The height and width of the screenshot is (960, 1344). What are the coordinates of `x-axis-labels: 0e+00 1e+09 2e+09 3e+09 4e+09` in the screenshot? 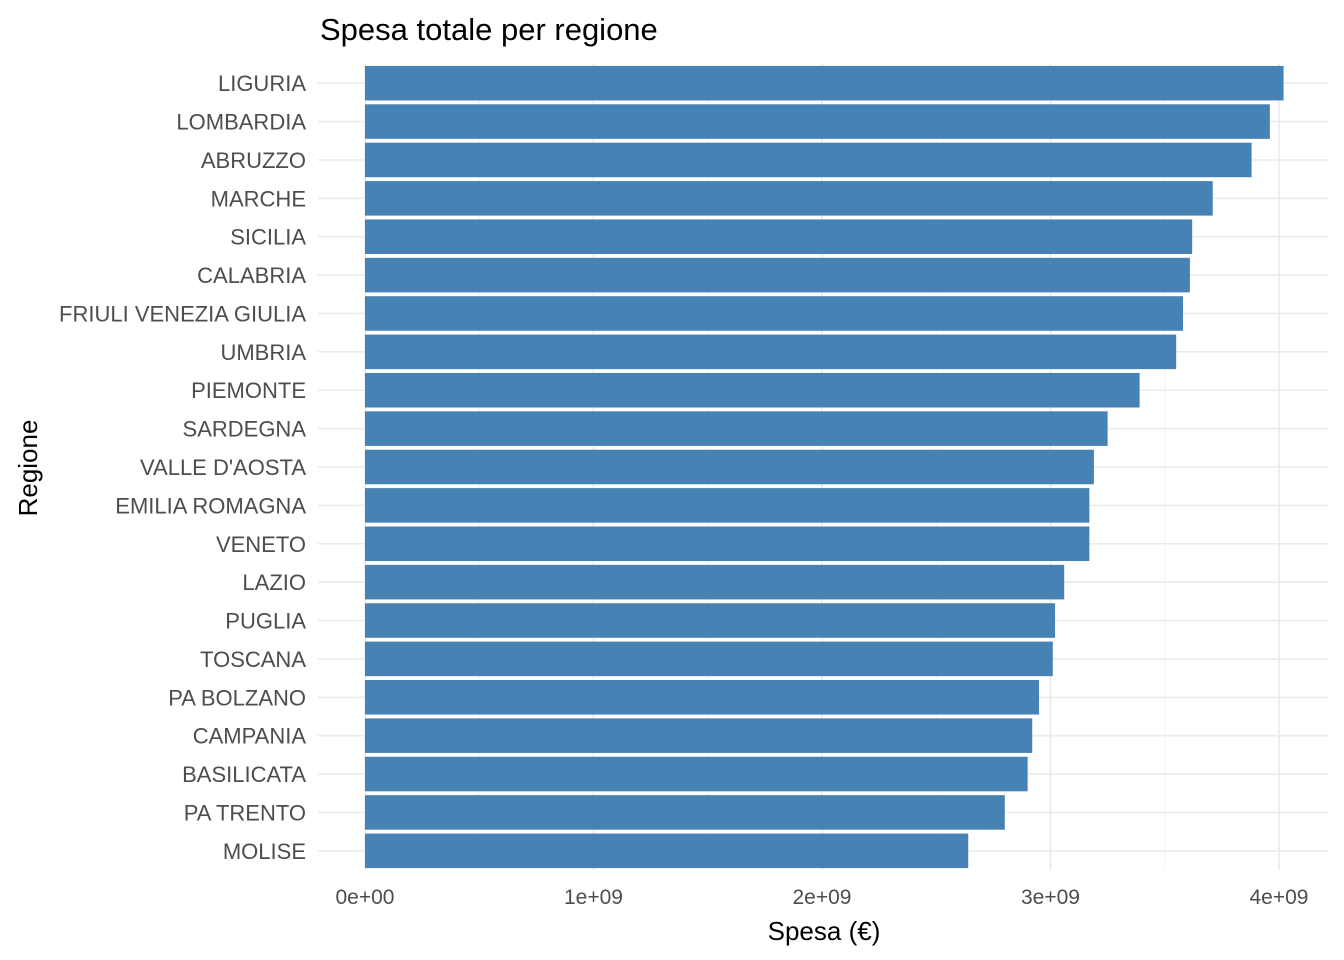 It's located at (822, 897).